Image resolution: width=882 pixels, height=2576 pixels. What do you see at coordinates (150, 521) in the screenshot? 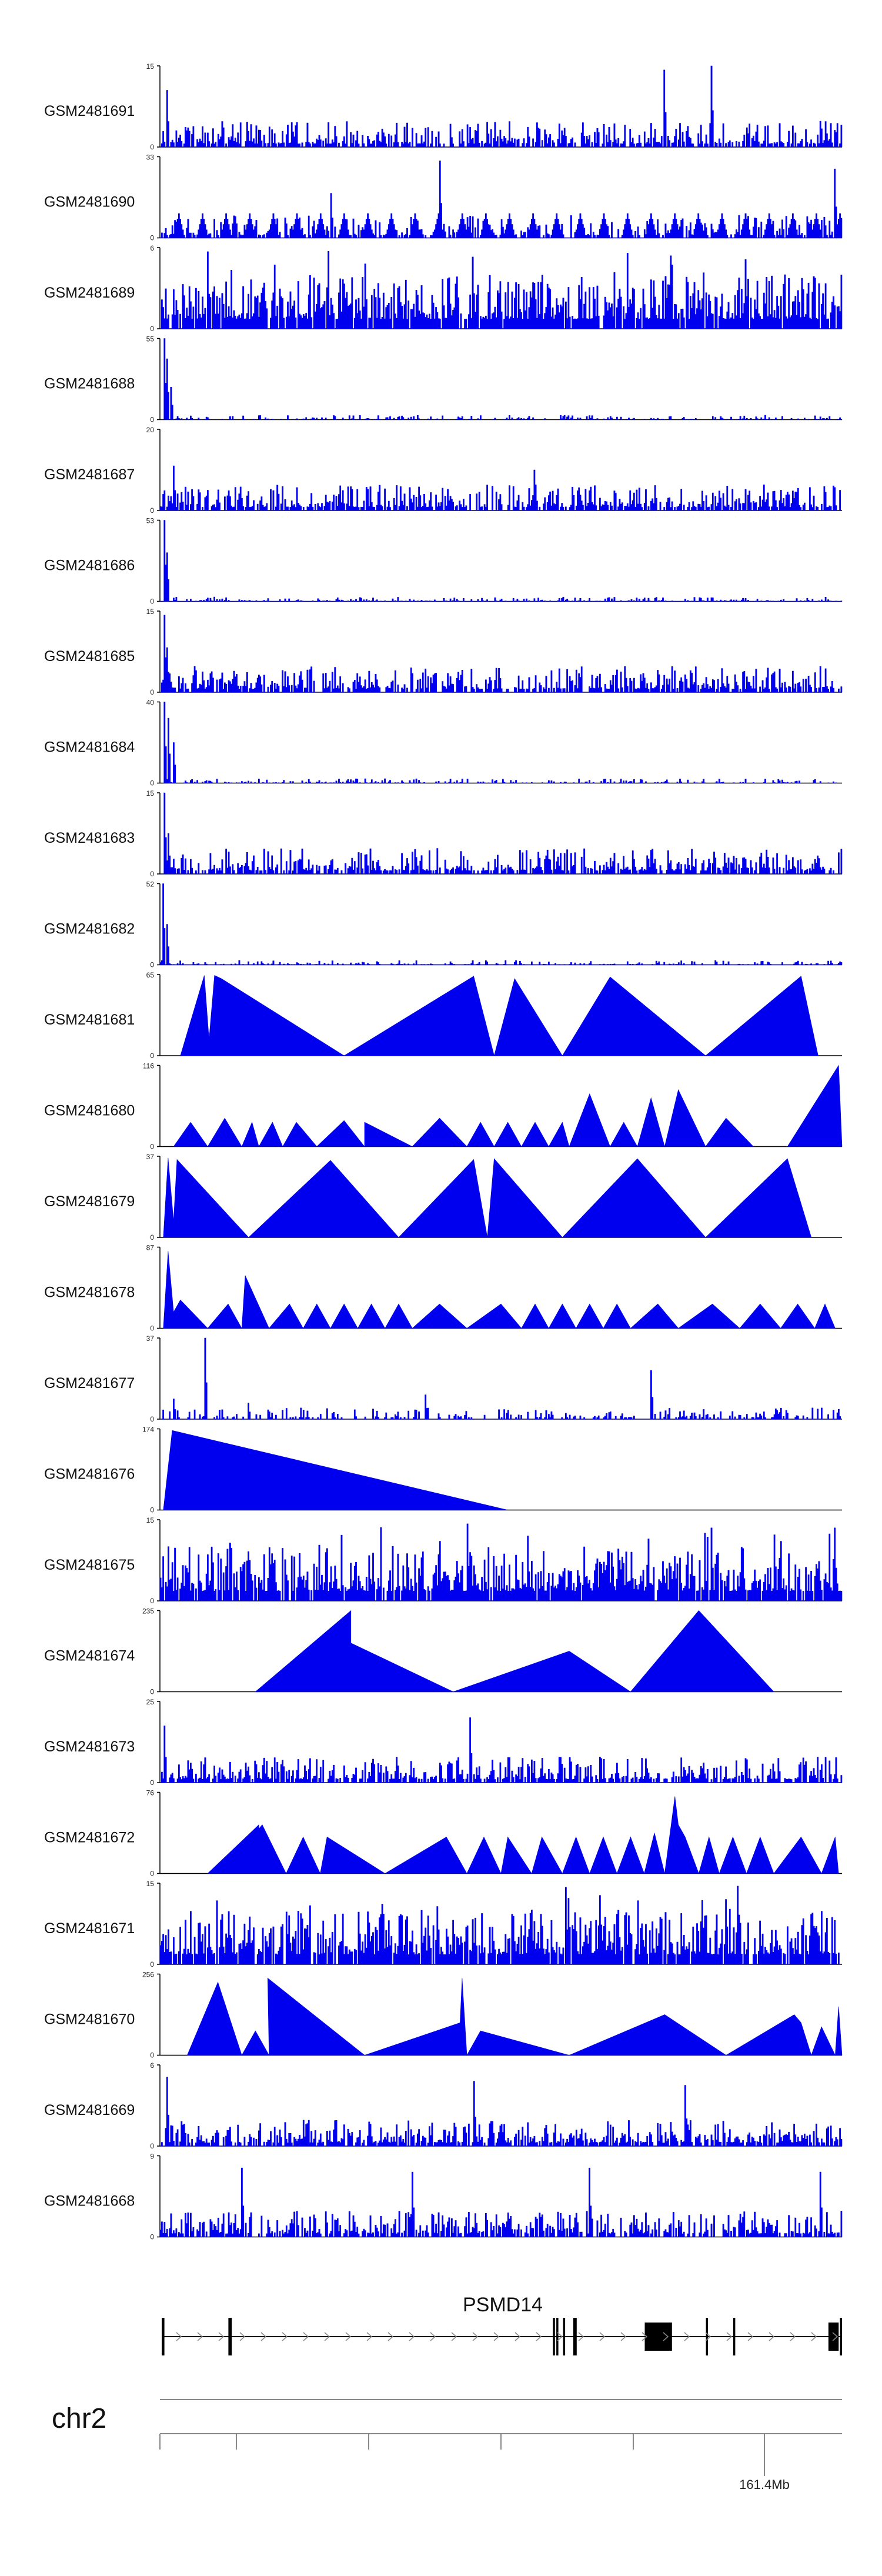
I see `track-ymax-label: 53` at bounding box center [150, 521].